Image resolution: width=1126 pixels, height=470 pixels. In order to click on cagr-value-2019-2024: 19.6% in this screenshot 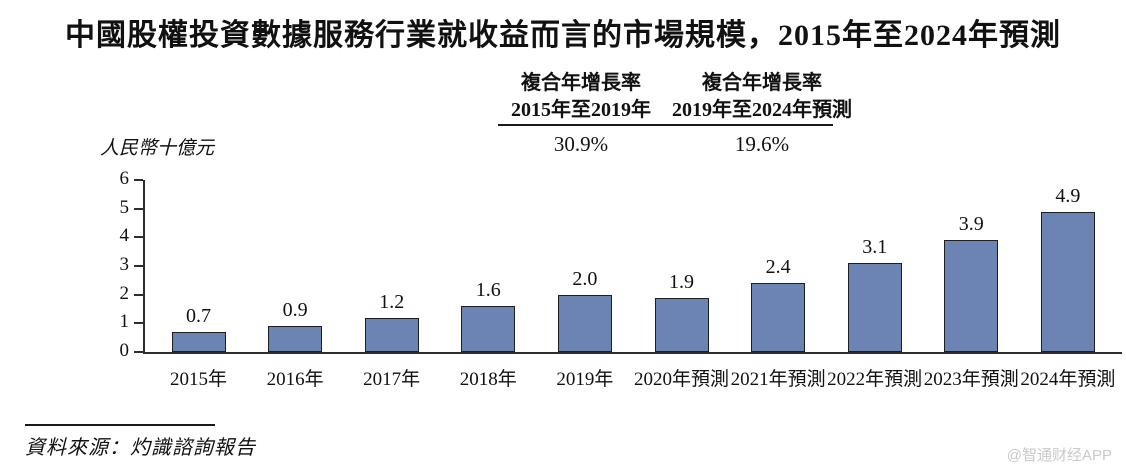, I will do `click(762, 144)`.